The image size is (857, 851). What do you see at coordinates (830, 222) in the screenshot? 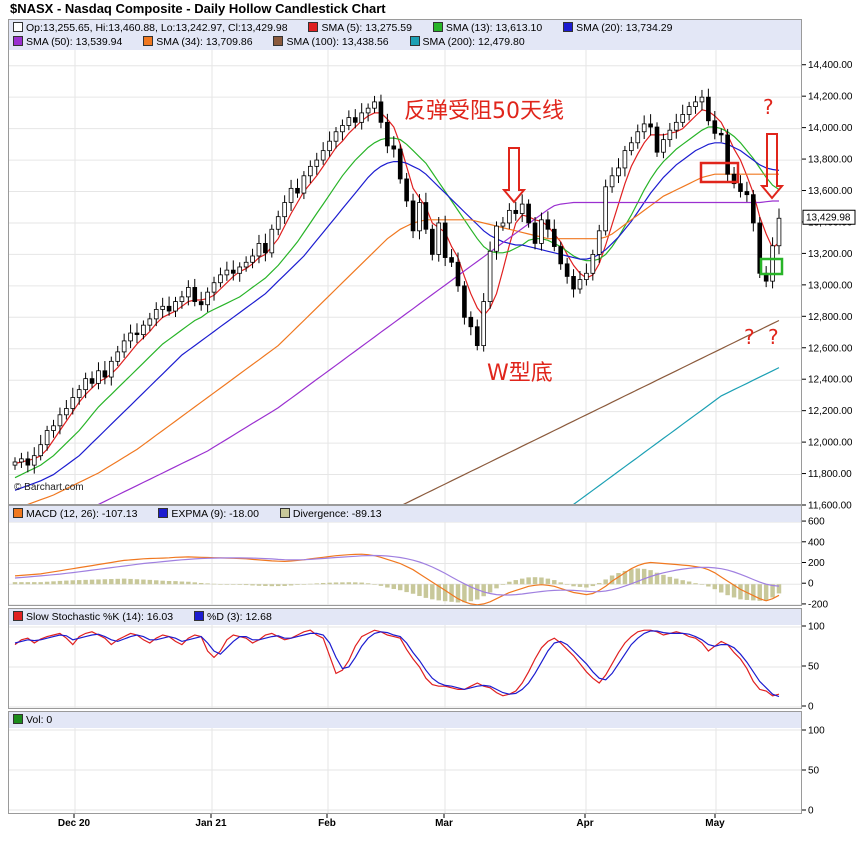
I see `price-tick-label: 13,400.00` at bounding box center [830, 222].